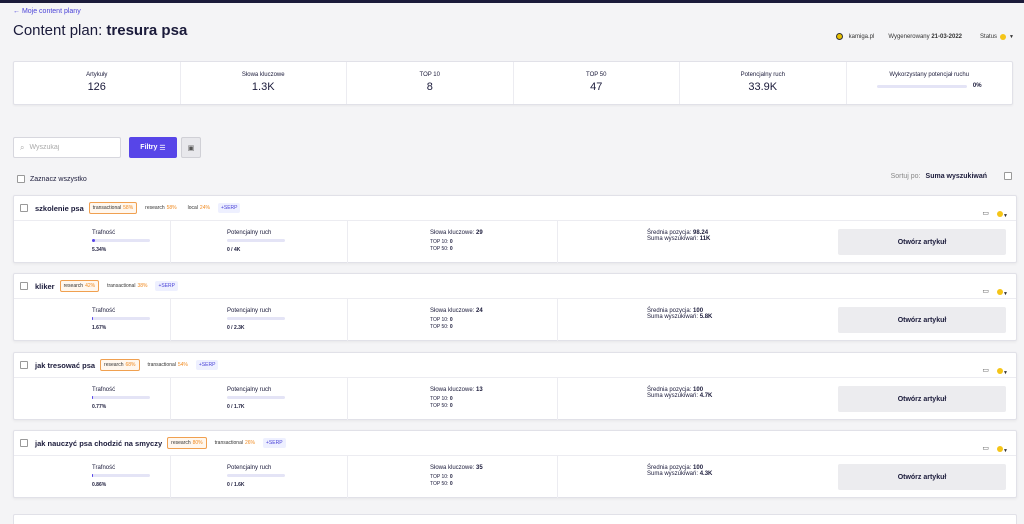 The width and height of the screenshot is (1024, 524). What do you see at coordinates (1008, 176) in the screenshot?
I see `sort-direction-checkbox` at bounding box center [1008, 176].